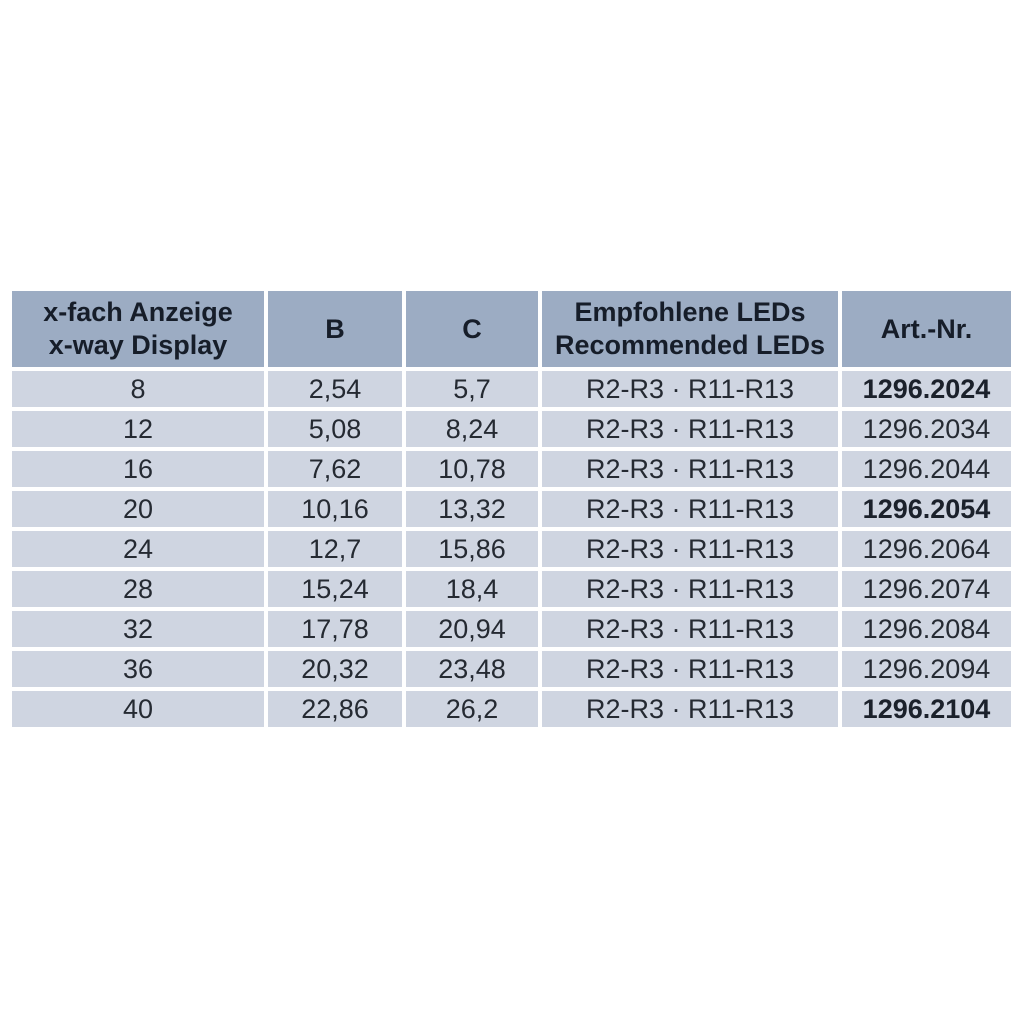 The height and width of the screenshot is (1024, 1024). Describe the element at coordinates (335, 469) in the screenshot. I see `cell-b: 7,62` at that location.